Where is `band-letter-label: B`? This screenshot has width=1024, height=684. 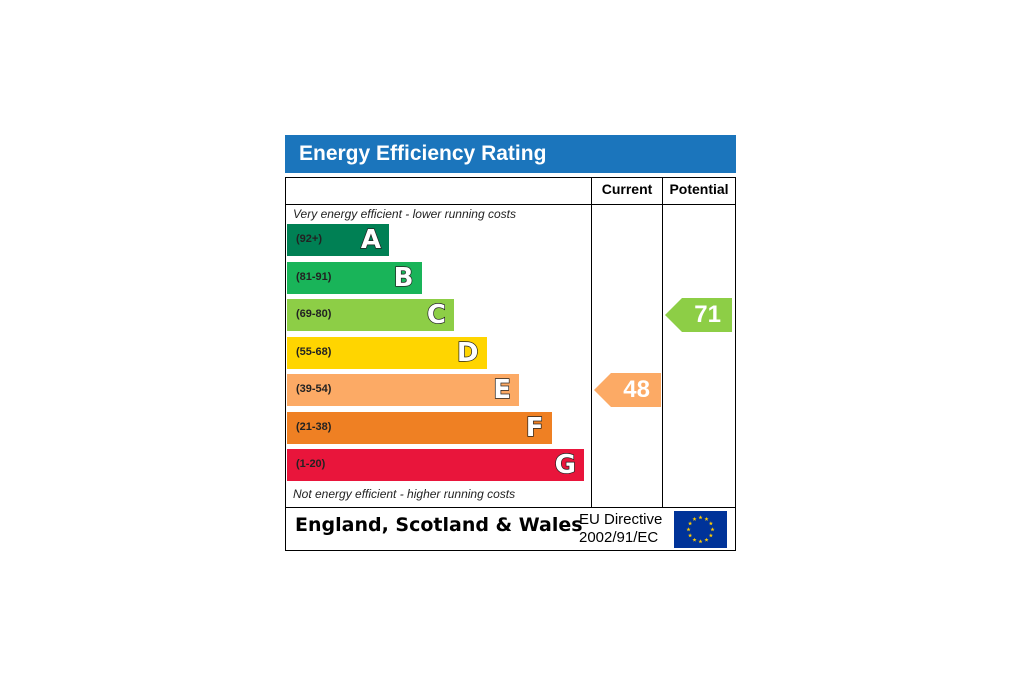
band-letter-label: B is located at coordinates (403, 277).